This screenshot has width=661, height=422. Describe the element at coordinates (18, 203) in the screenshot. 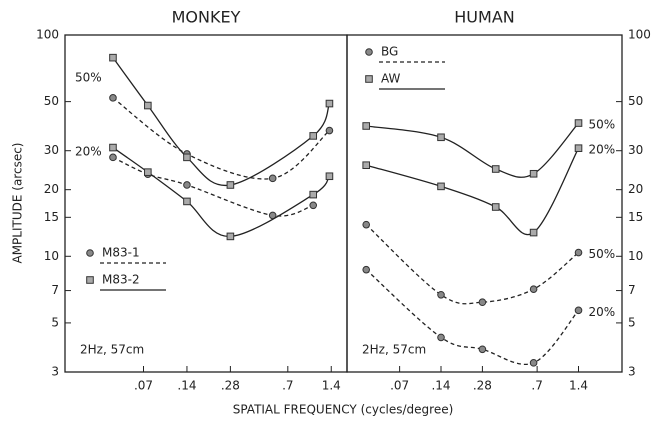

I see `y-axis-label: AMPLITUDE (arcsec)` at that location.